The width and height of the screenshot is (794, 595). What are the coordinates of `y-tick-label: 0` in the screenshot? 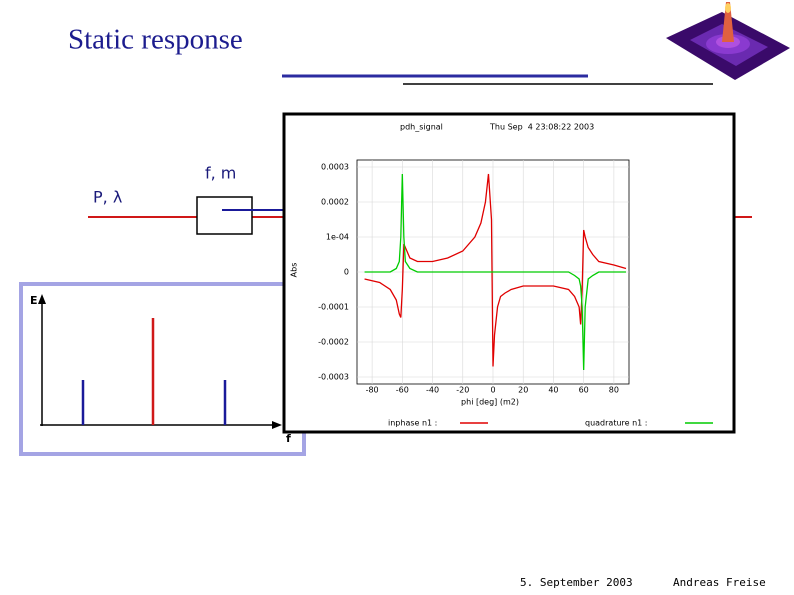 It's located at (346, 272).